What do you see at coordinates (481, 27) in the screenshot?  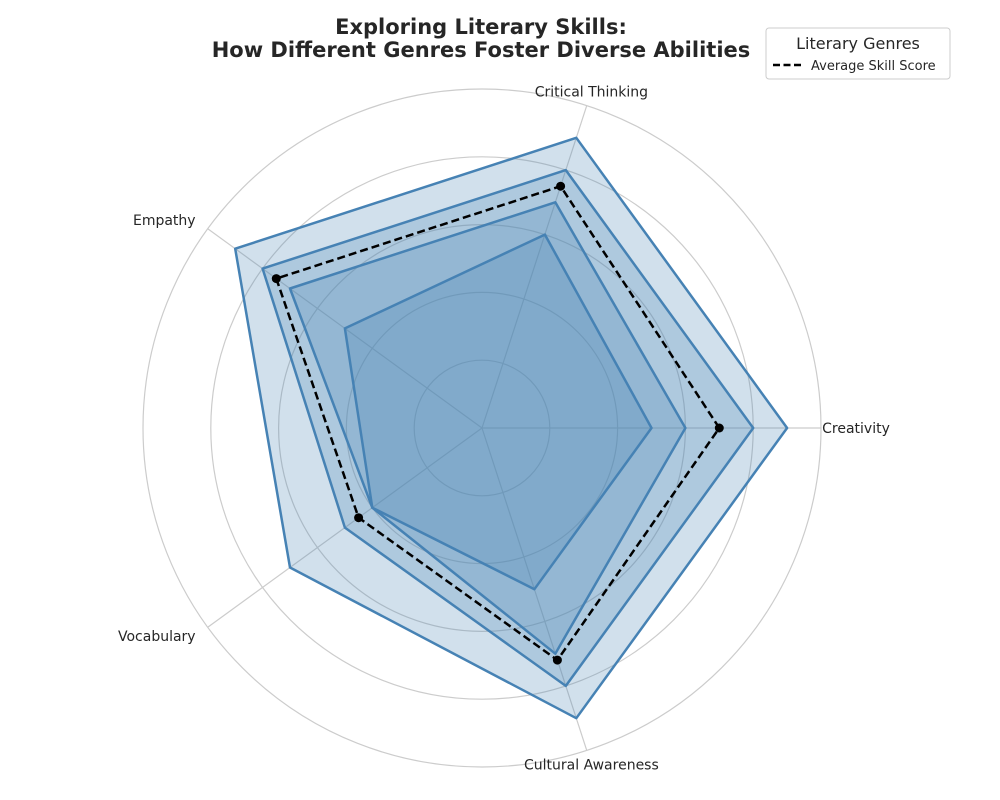 I see `chart-title-line1: Exploring Literary Skills:` at bounding box center [481, 27].